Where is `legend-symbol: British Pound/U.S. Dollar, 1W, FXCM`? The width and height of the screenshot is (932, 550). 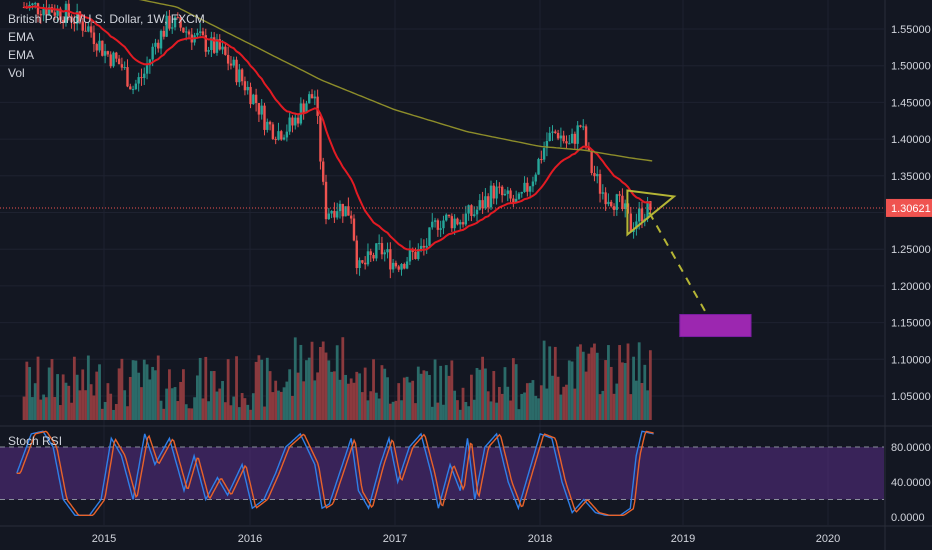 legend-symbol: British Pound/U.S. Dollar, 1W, FXCM is located at coordinates (106, 19).